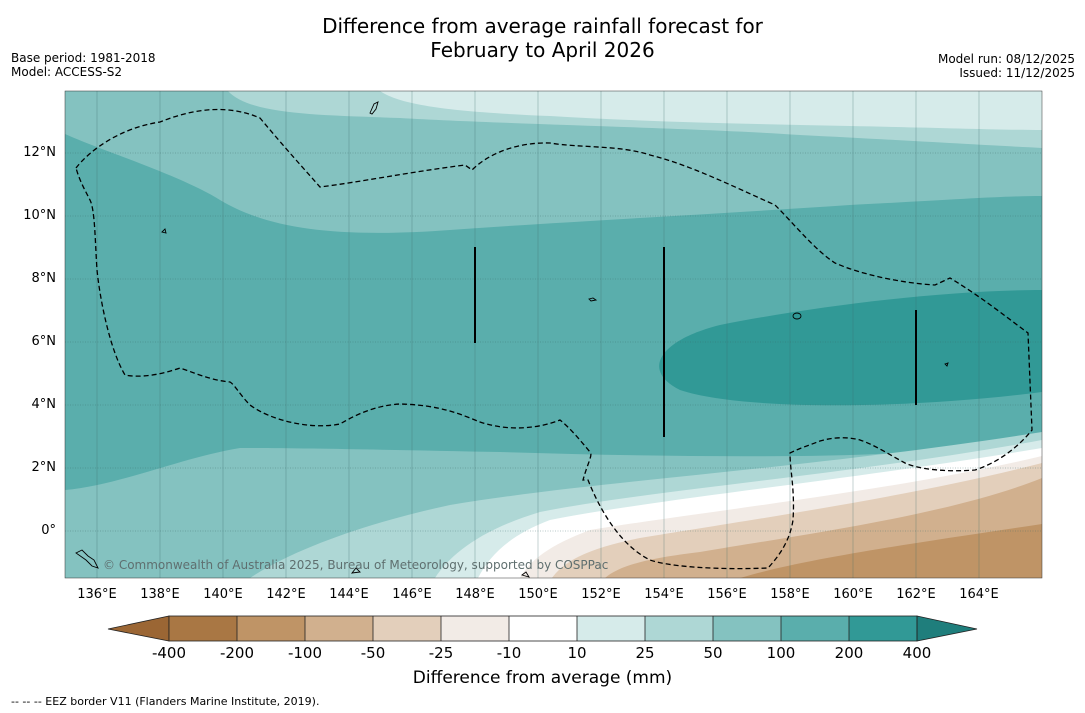 The height and width of the screenshot is (713, 1085). What do you see at coordinates (305, 653) in the screenshot?
I see `colorbar-tick-minus100: -100` at bounding box center [305, 653].